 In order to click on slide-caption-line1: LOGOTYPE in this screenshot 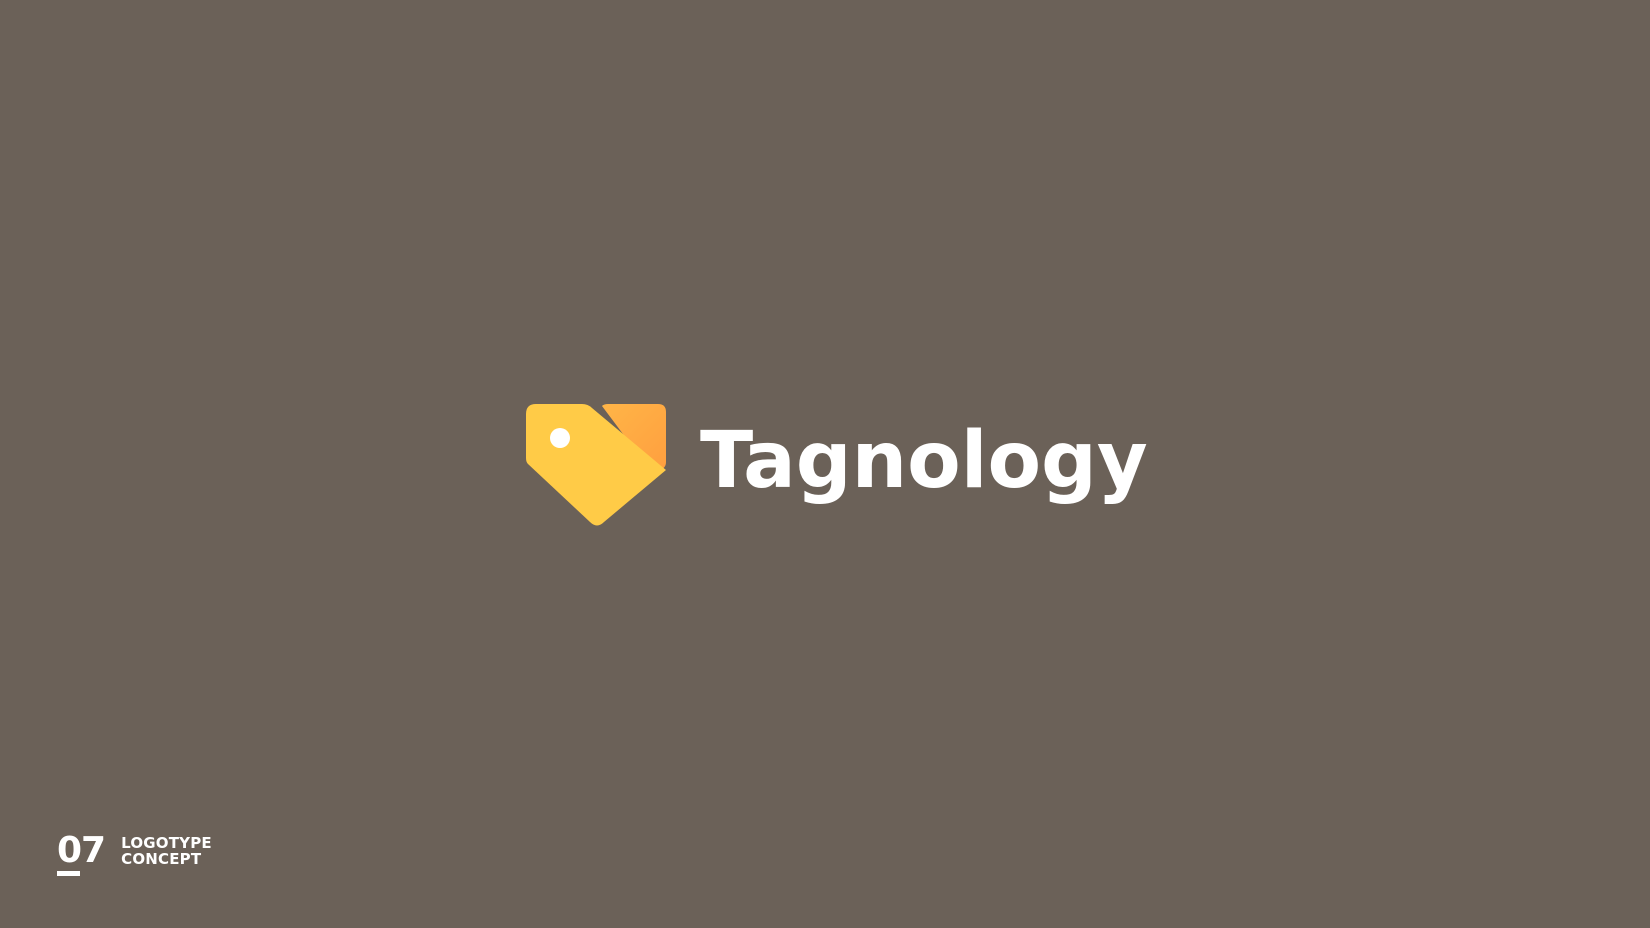, I will do `click(166, 843)`.